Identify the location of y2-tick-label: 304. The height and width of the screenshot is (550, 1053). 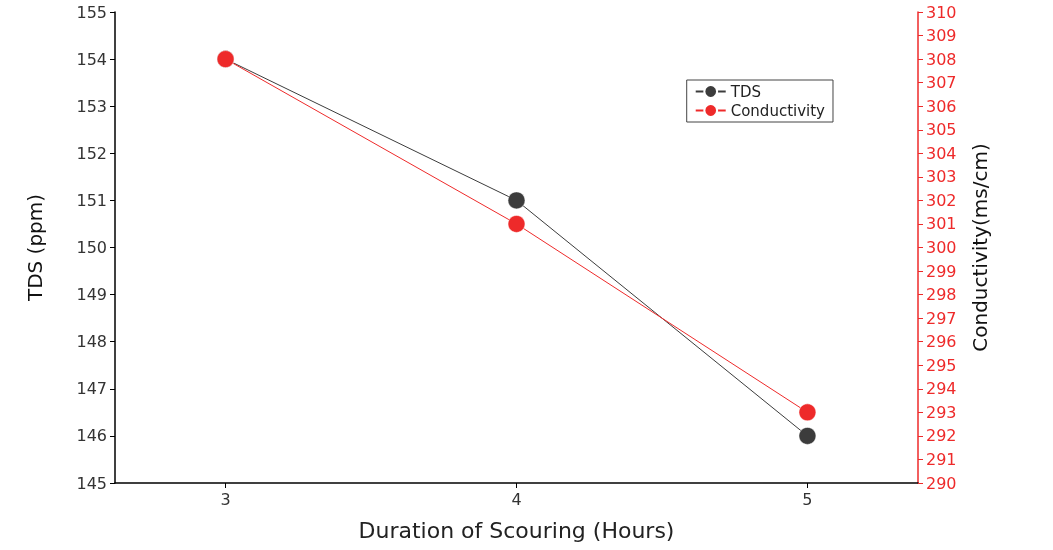
(941, 153).